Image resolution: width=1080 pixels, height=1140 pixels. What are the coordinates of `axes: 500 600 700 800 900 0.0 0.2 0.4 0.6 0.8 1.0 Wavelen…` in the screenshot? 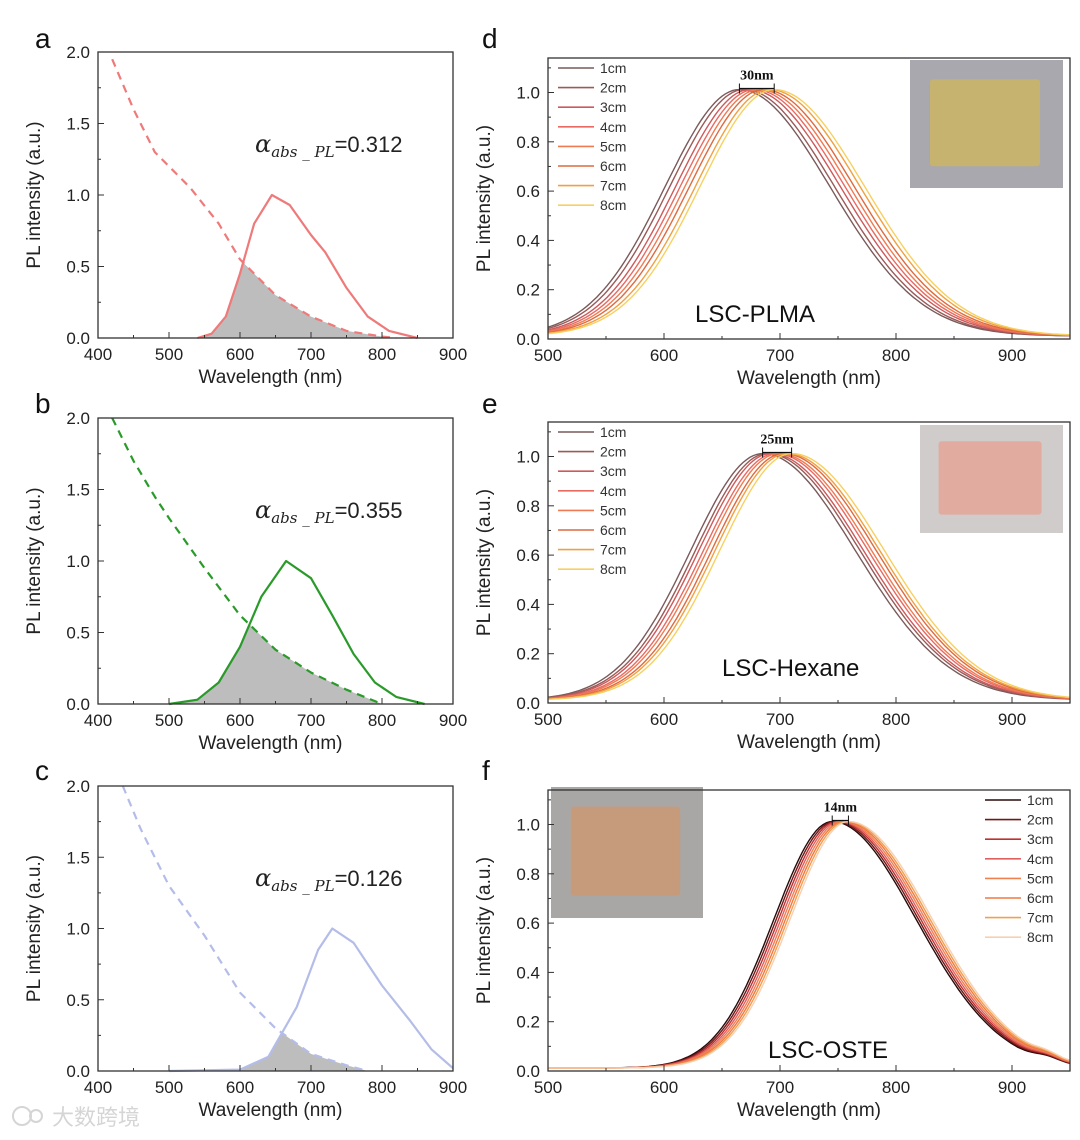 It's located at (750, 960).